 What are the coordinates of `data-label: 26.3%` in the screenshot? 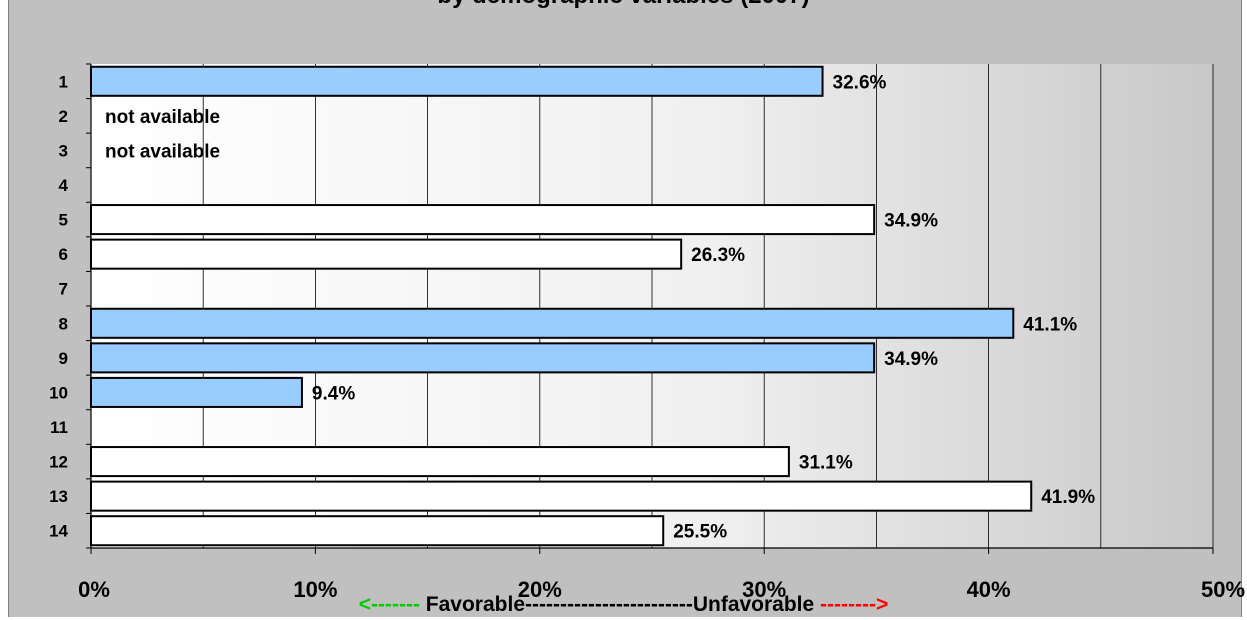 It's located at (718, 255).